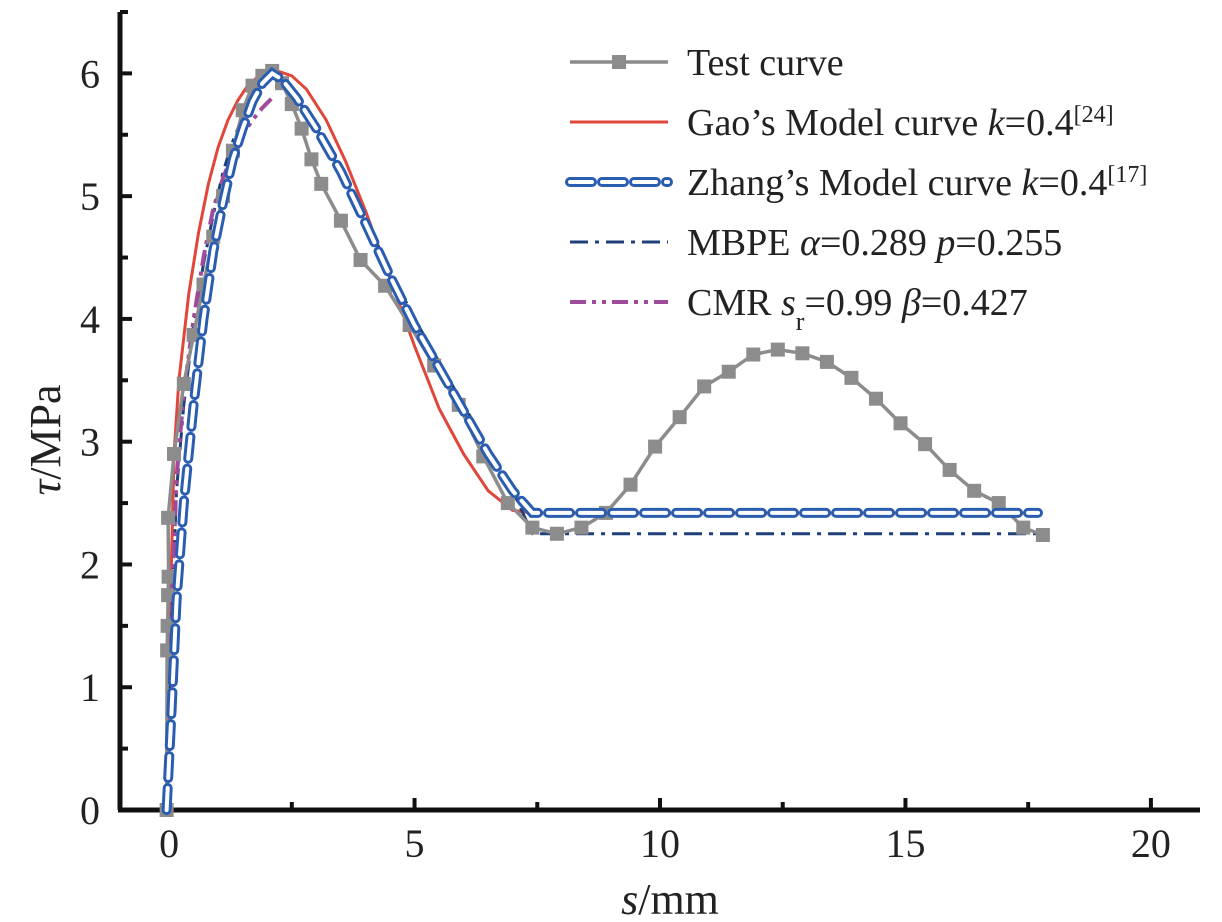 The height and width of the screenshot is (922, 1222). Describe the element at coordinates (1151, 843) in the screenshot. I see `x-tick-label: 20` at that location.